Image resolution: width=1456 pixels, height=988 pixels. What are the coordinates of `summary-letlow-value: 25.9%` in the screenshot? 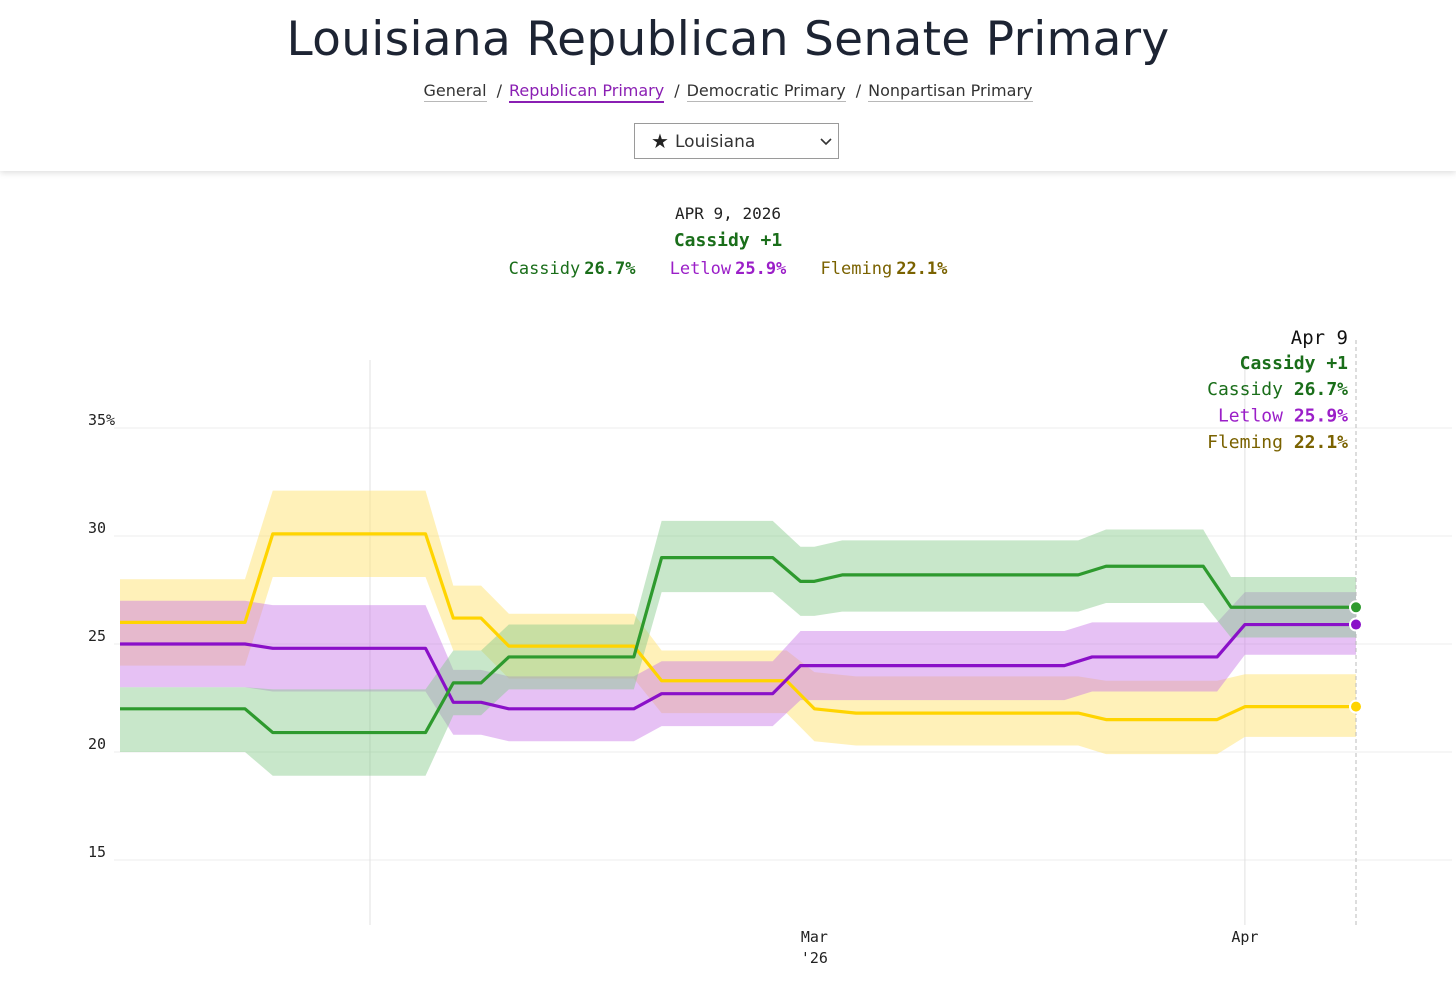 It's located at (761, 269).